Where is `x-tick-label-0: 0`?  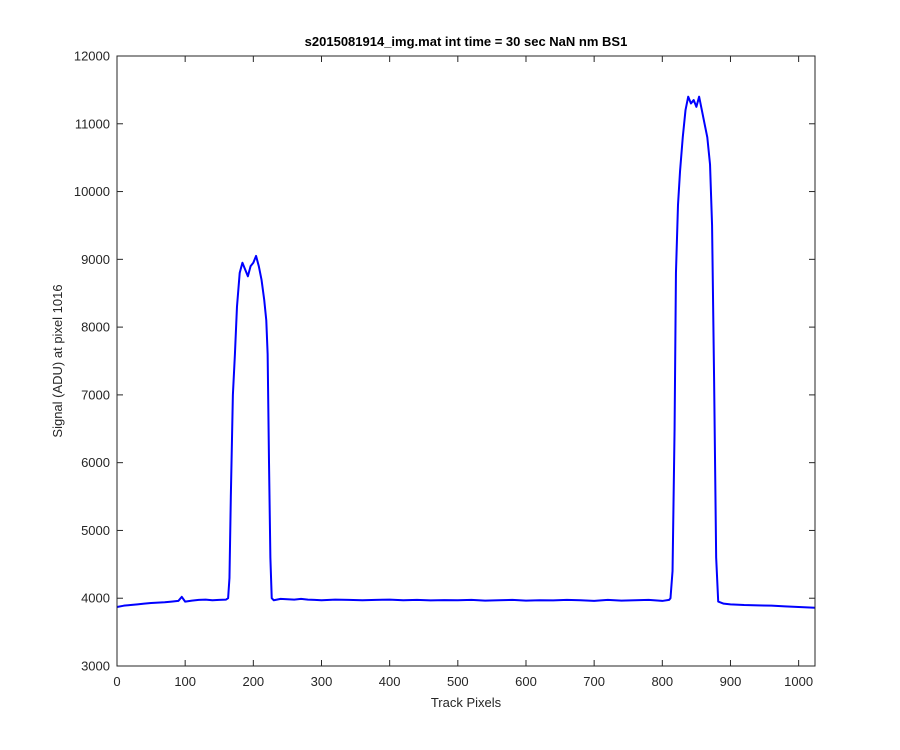
x-tick-label-0: 0 is located at coordinates (116, 681).